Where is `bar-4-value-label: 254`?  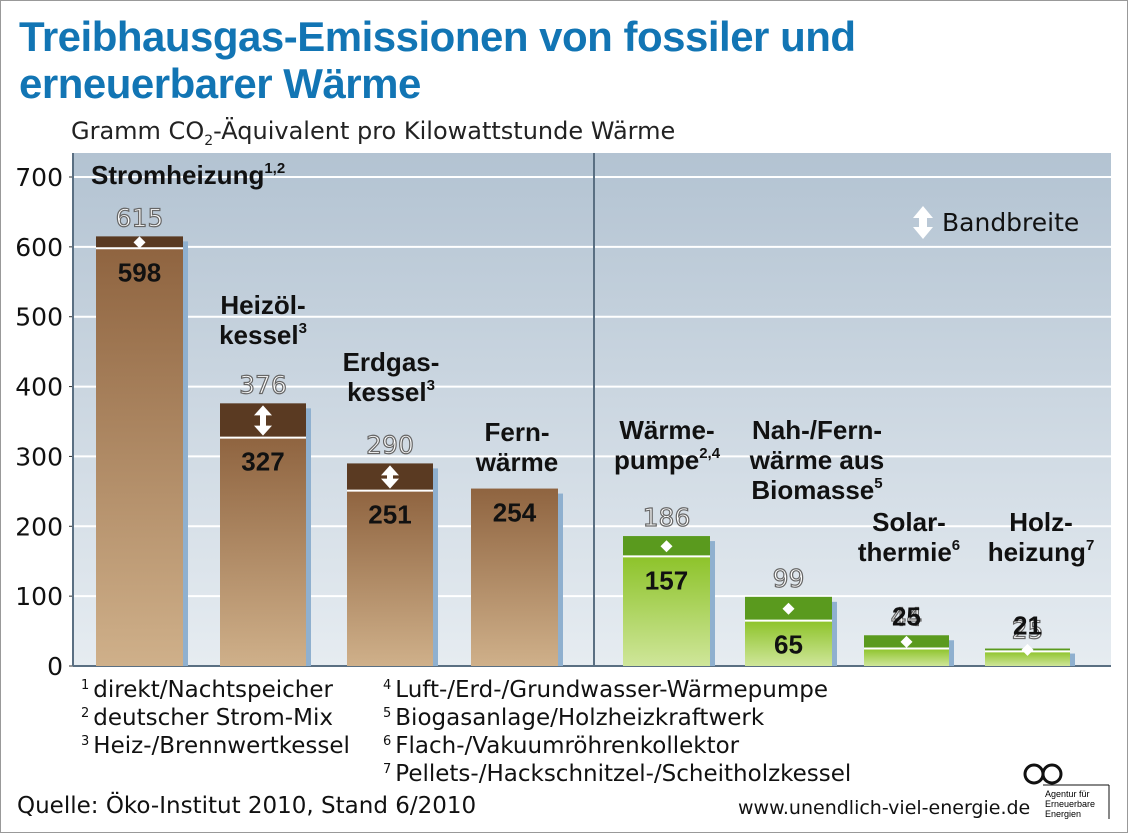 bar-4-value-label: 254 is located at coordinates (515, 513).